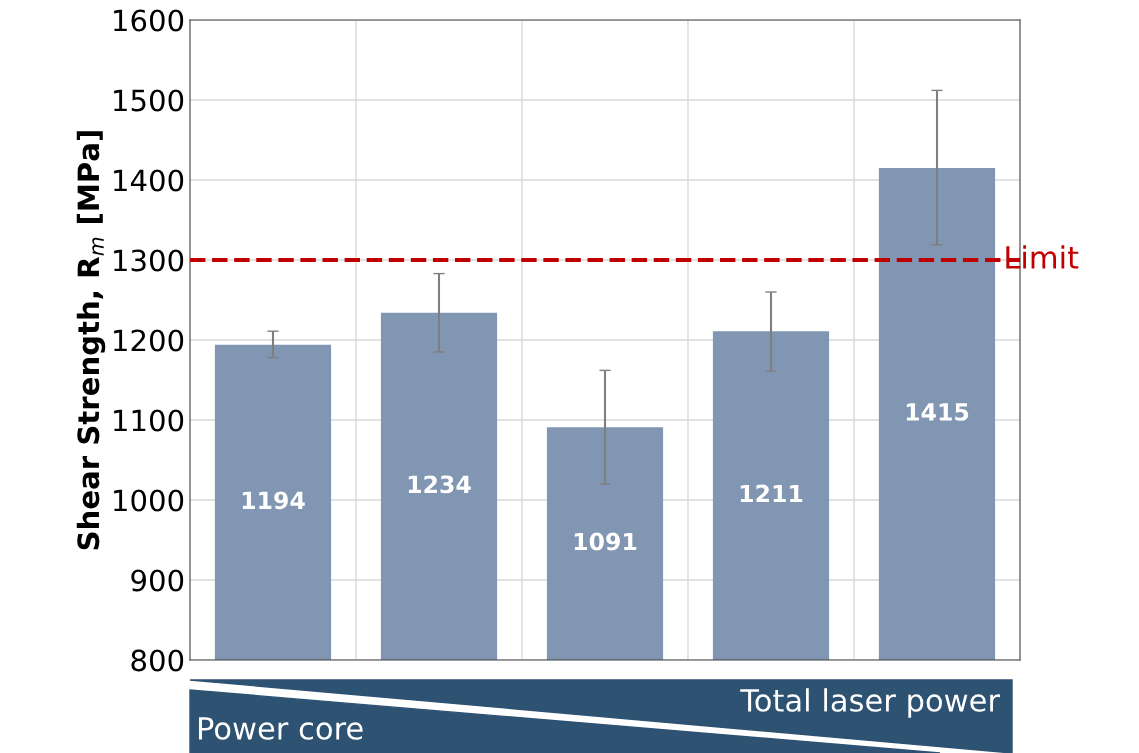 This screenshot has height=753, width=1139. I want to click on y-tick-label: 1400, so click(149, 180).